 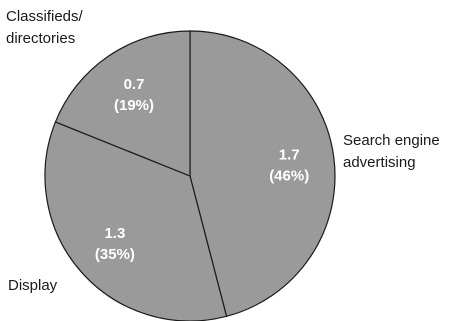 I want to click on slice-value-label: 0.7, so click(x=134, y=84).